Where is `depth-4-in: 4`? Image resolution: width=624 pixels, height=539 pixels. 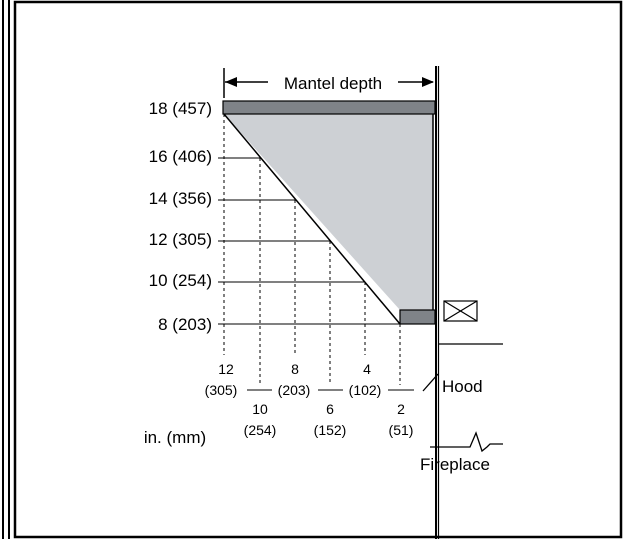
depth-4-in: 4 is located at coordinates (367, 369).